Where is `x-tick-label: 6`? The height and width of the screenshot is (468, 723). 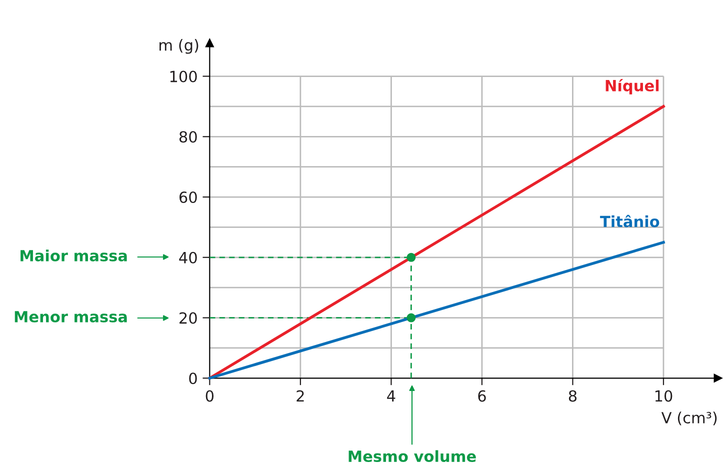
x-tick-label: 6 is located at coordinates (482, 396).